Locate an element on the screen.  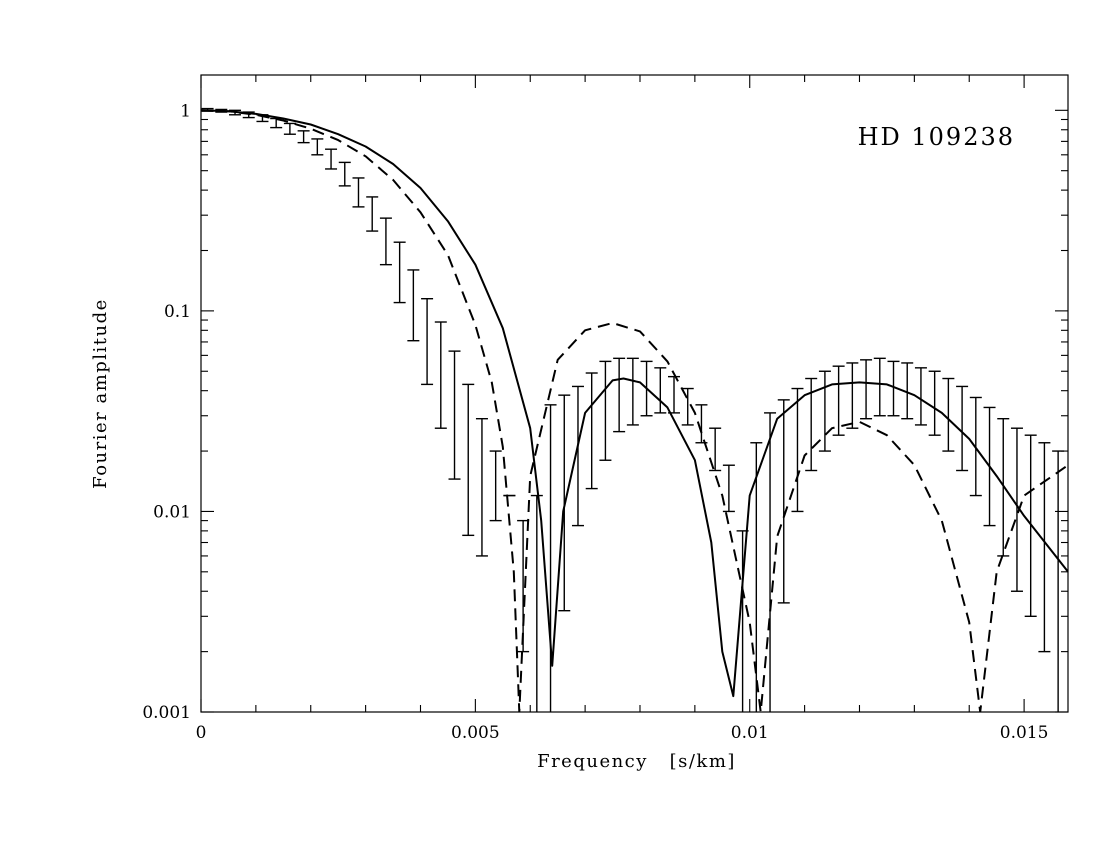
x-tick-label: 0.01 is located at coordinates (750, 733).